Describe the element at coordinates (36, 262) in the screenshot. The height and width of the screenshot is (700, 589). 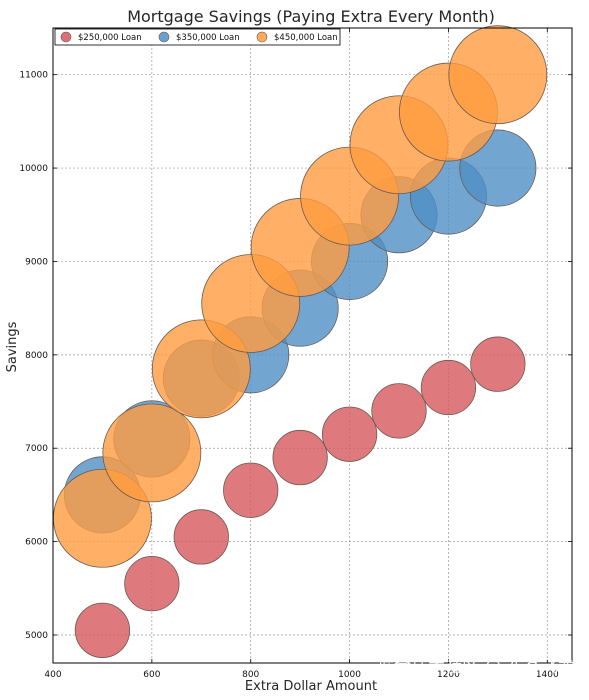
I see `y-tick-label: 9000` at that location.